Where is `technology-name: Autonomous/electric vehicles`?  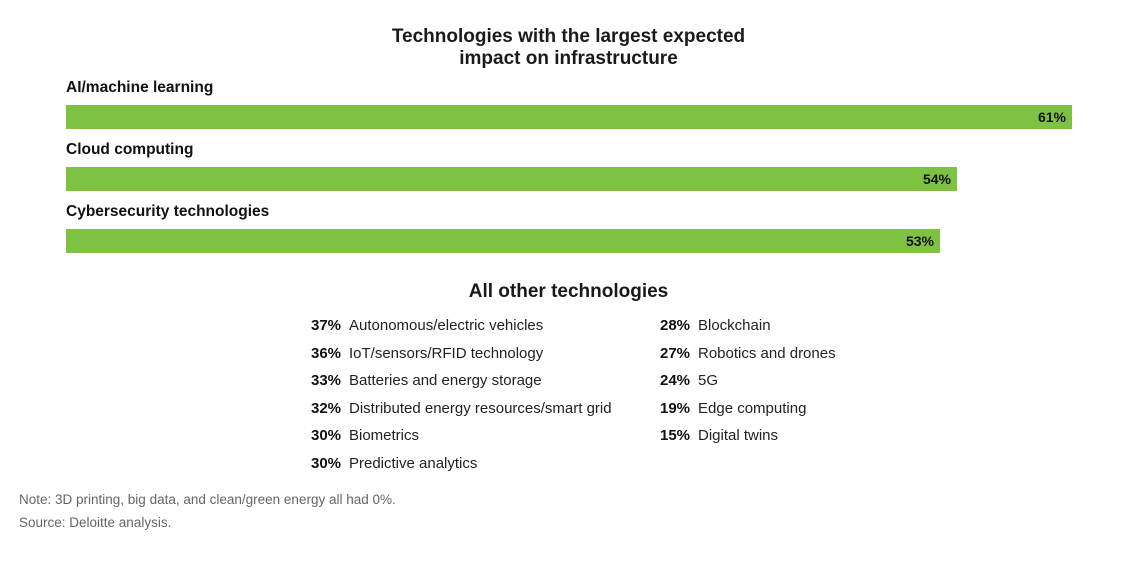 technology-name: Autonomous/electric vehicles is located at coordinates (446, 325).